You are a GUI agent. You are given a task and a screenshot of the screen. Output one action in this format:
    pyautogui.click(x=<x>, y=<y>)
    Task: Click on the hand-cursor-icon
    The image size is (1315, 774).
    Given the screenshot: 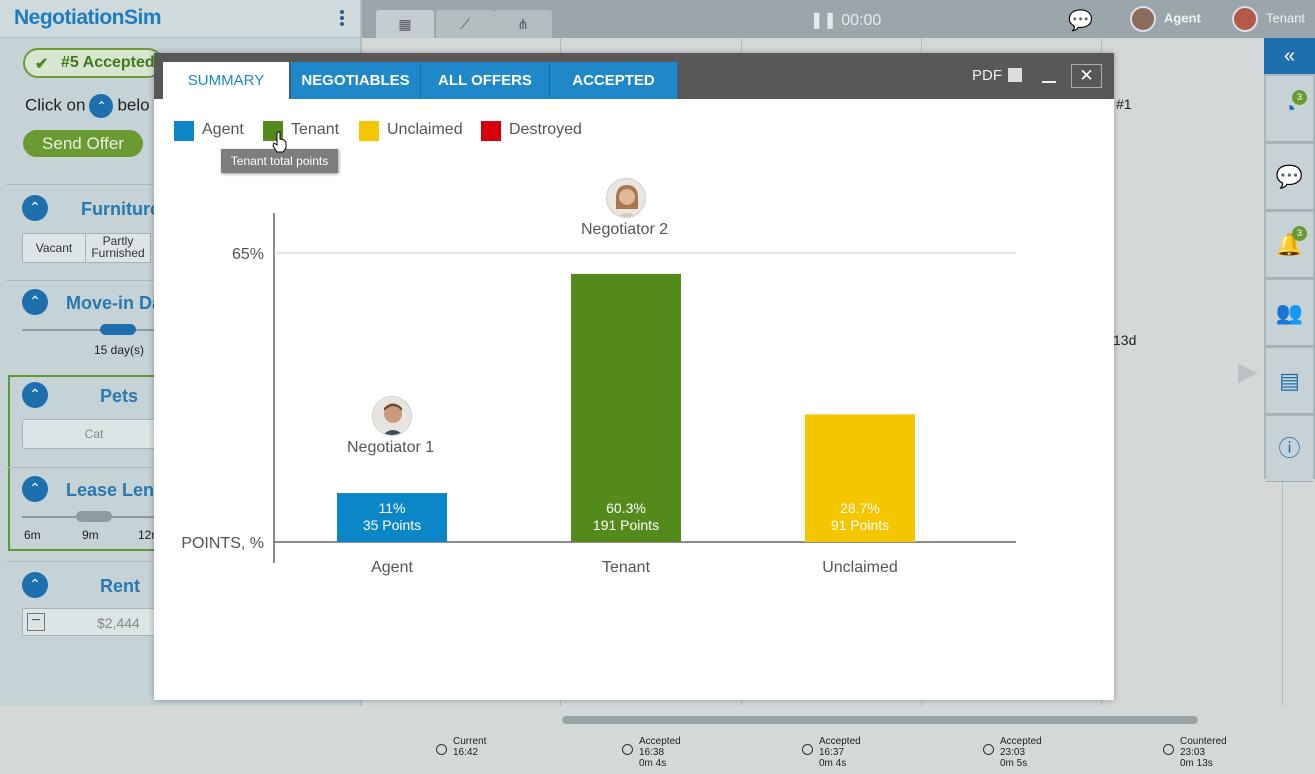 What is the action you would take?
    pyautogui.click(x=279, y=142)
    